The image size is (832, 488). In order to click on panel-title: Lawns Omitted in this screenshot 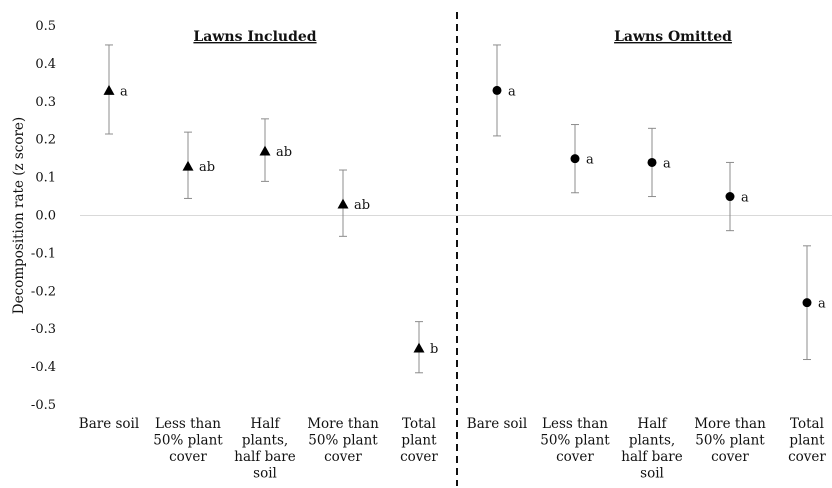, I will do `click(673, 37)`.